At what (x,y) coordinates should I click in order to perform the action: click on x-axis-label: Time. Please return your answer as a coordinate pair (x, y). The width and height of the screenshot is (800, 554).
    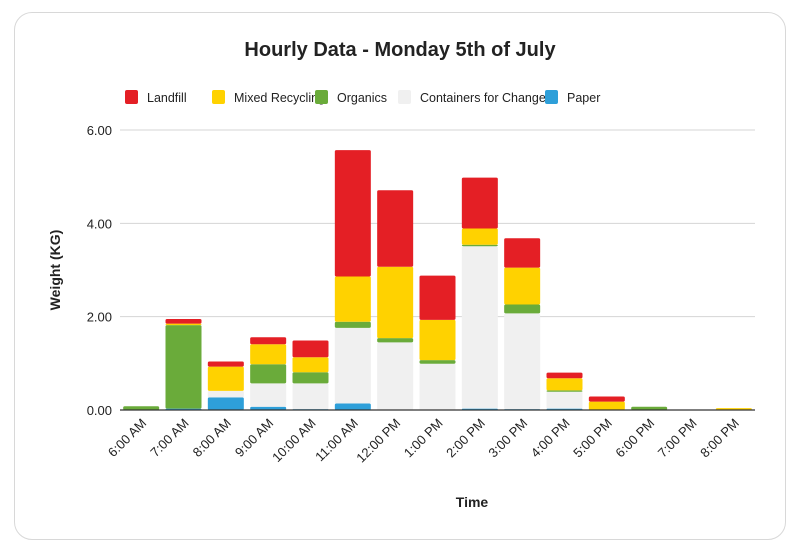
    Looking at the image, I should click on (472, 502).